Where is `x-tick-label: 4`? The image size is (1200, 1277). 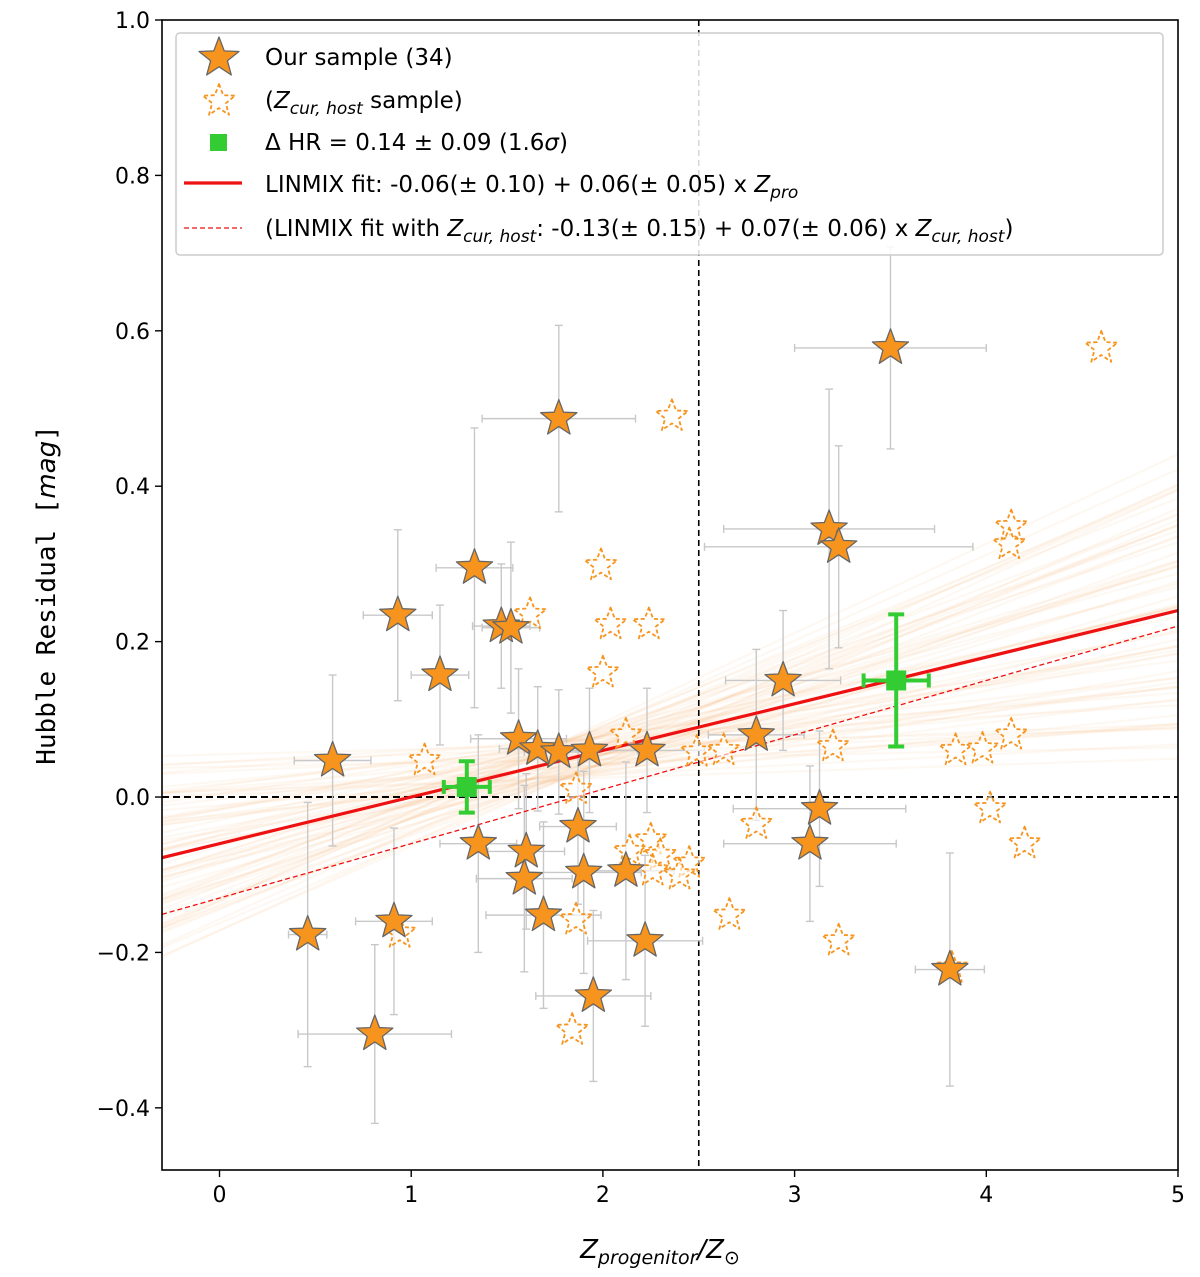
x-tick-label: 4 is located at coordinates (986, 1195).